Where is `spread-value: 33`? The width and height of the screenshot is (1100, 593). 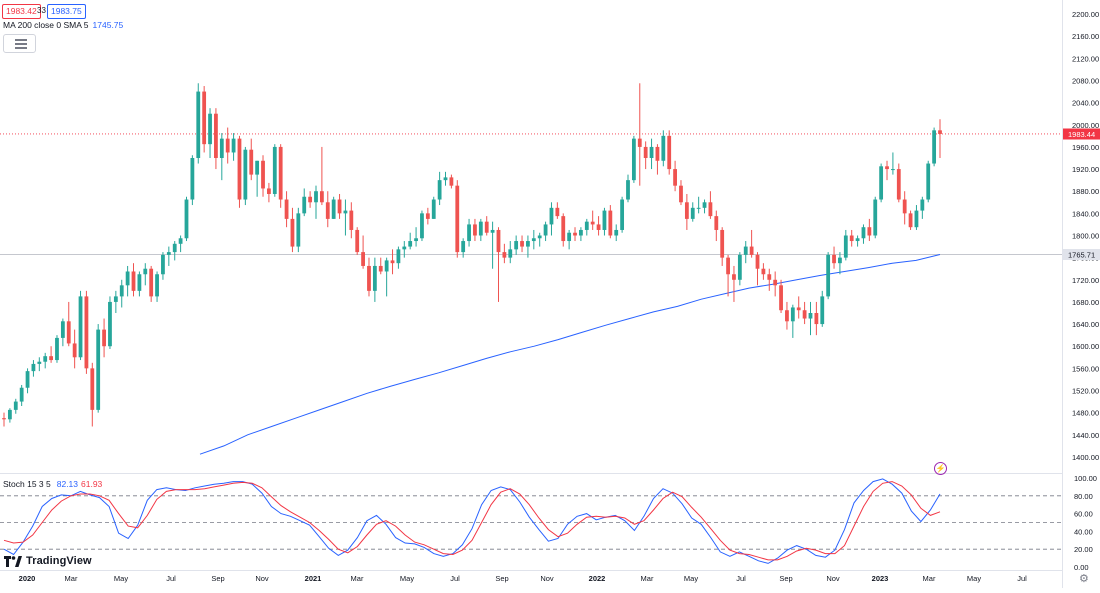
spread-value: 33 is located at coordinates (41, 10).